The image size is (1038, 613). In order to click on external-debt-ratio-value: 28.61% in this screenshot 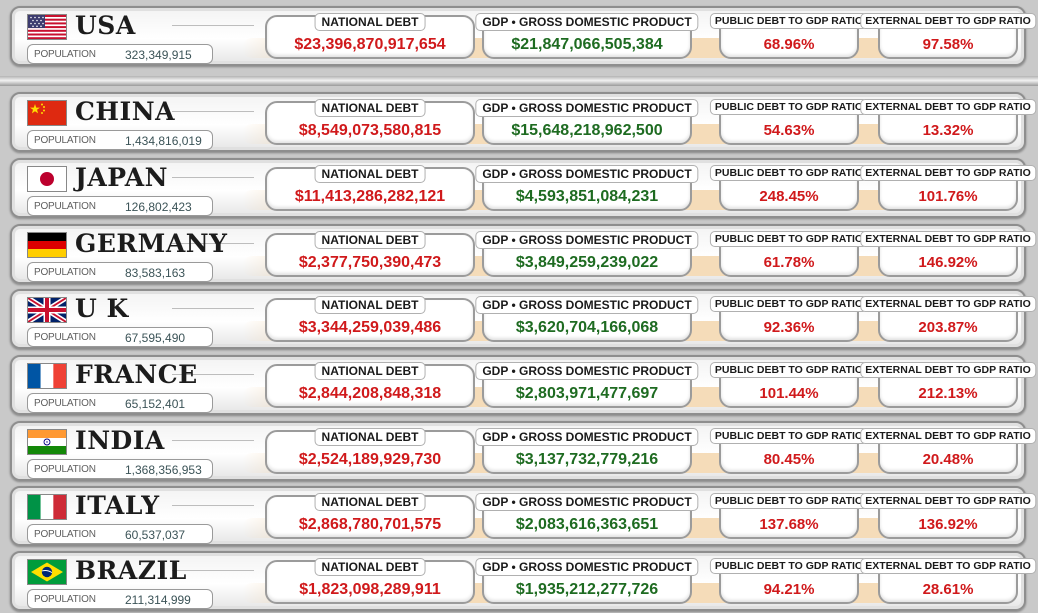, I will do `click(948, 589)`.